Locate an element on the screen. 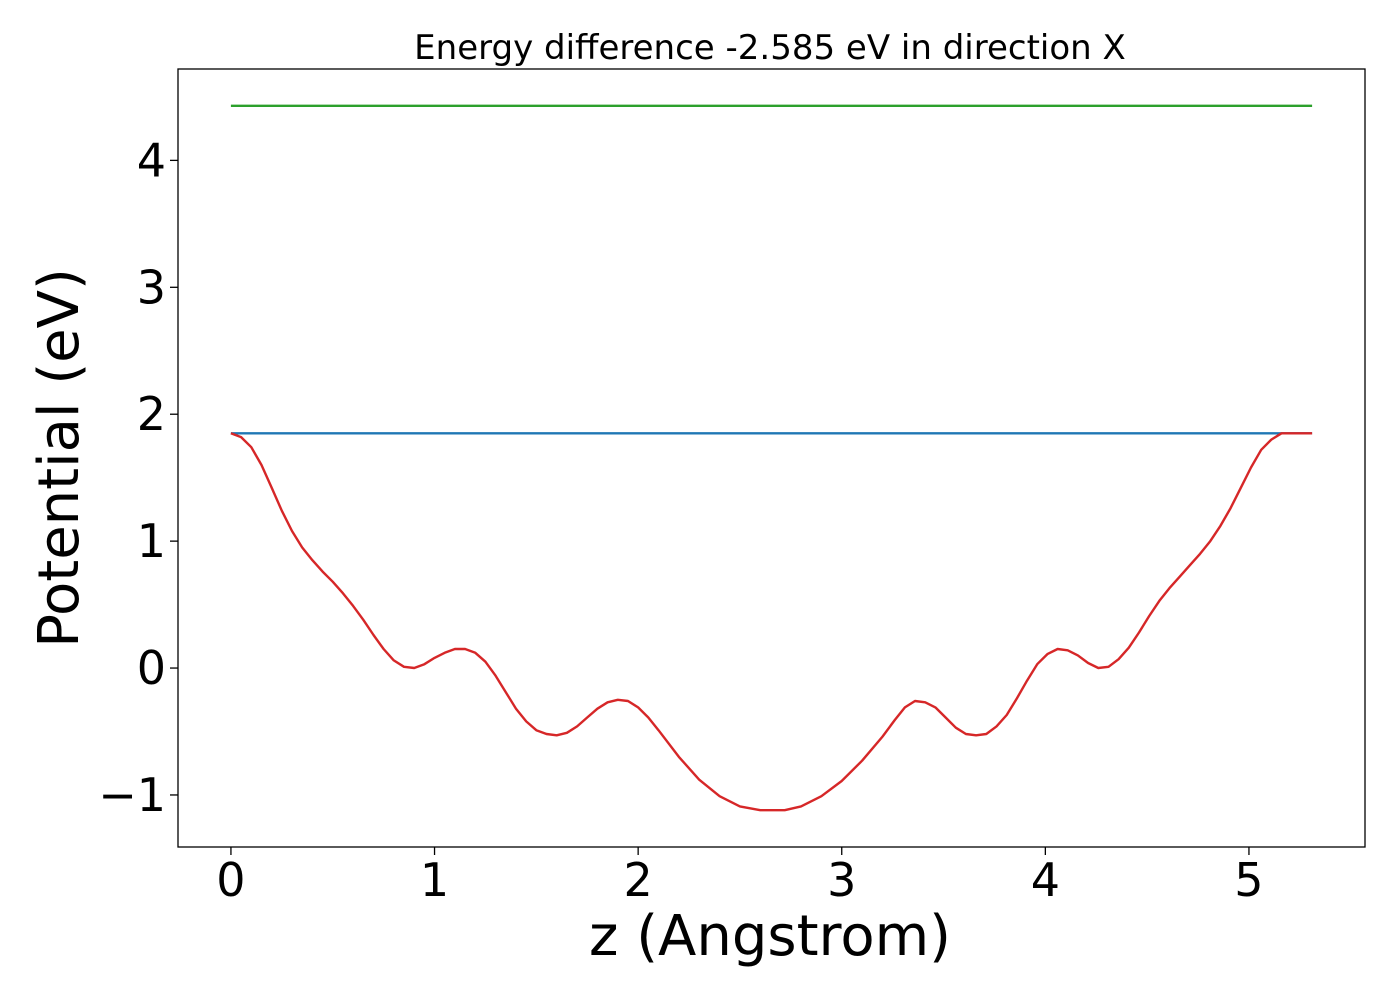 The height and width of the screenshot is (1000, 1400). y-tick-label: 4 is located at coordinates (151, 160).